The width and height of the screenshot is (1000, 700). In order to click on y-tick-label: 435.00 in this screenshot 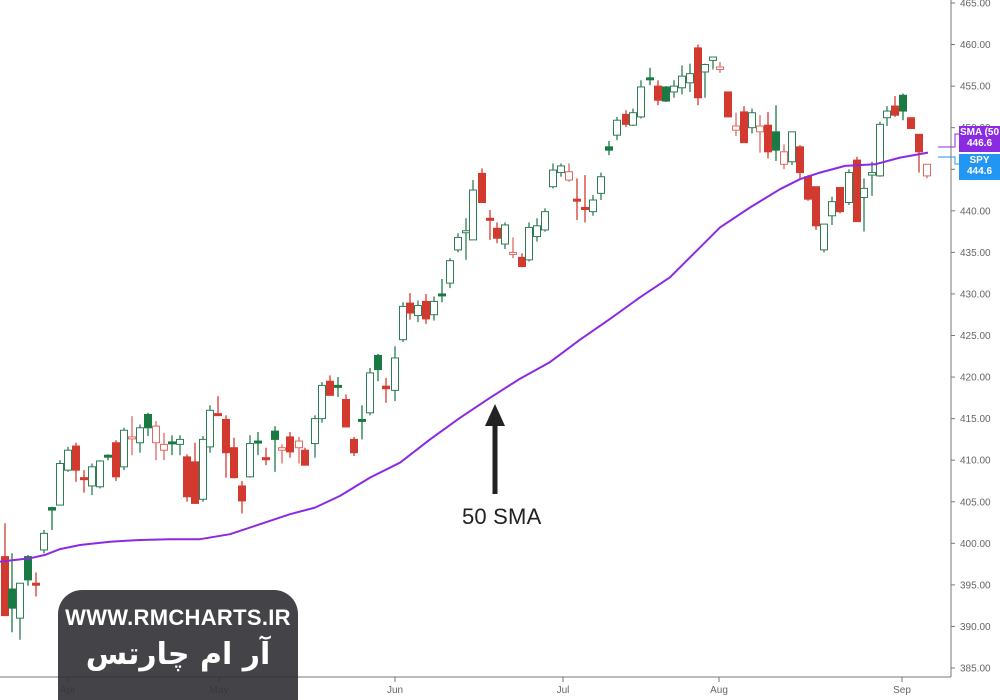, I will do `click(975, 253)`.